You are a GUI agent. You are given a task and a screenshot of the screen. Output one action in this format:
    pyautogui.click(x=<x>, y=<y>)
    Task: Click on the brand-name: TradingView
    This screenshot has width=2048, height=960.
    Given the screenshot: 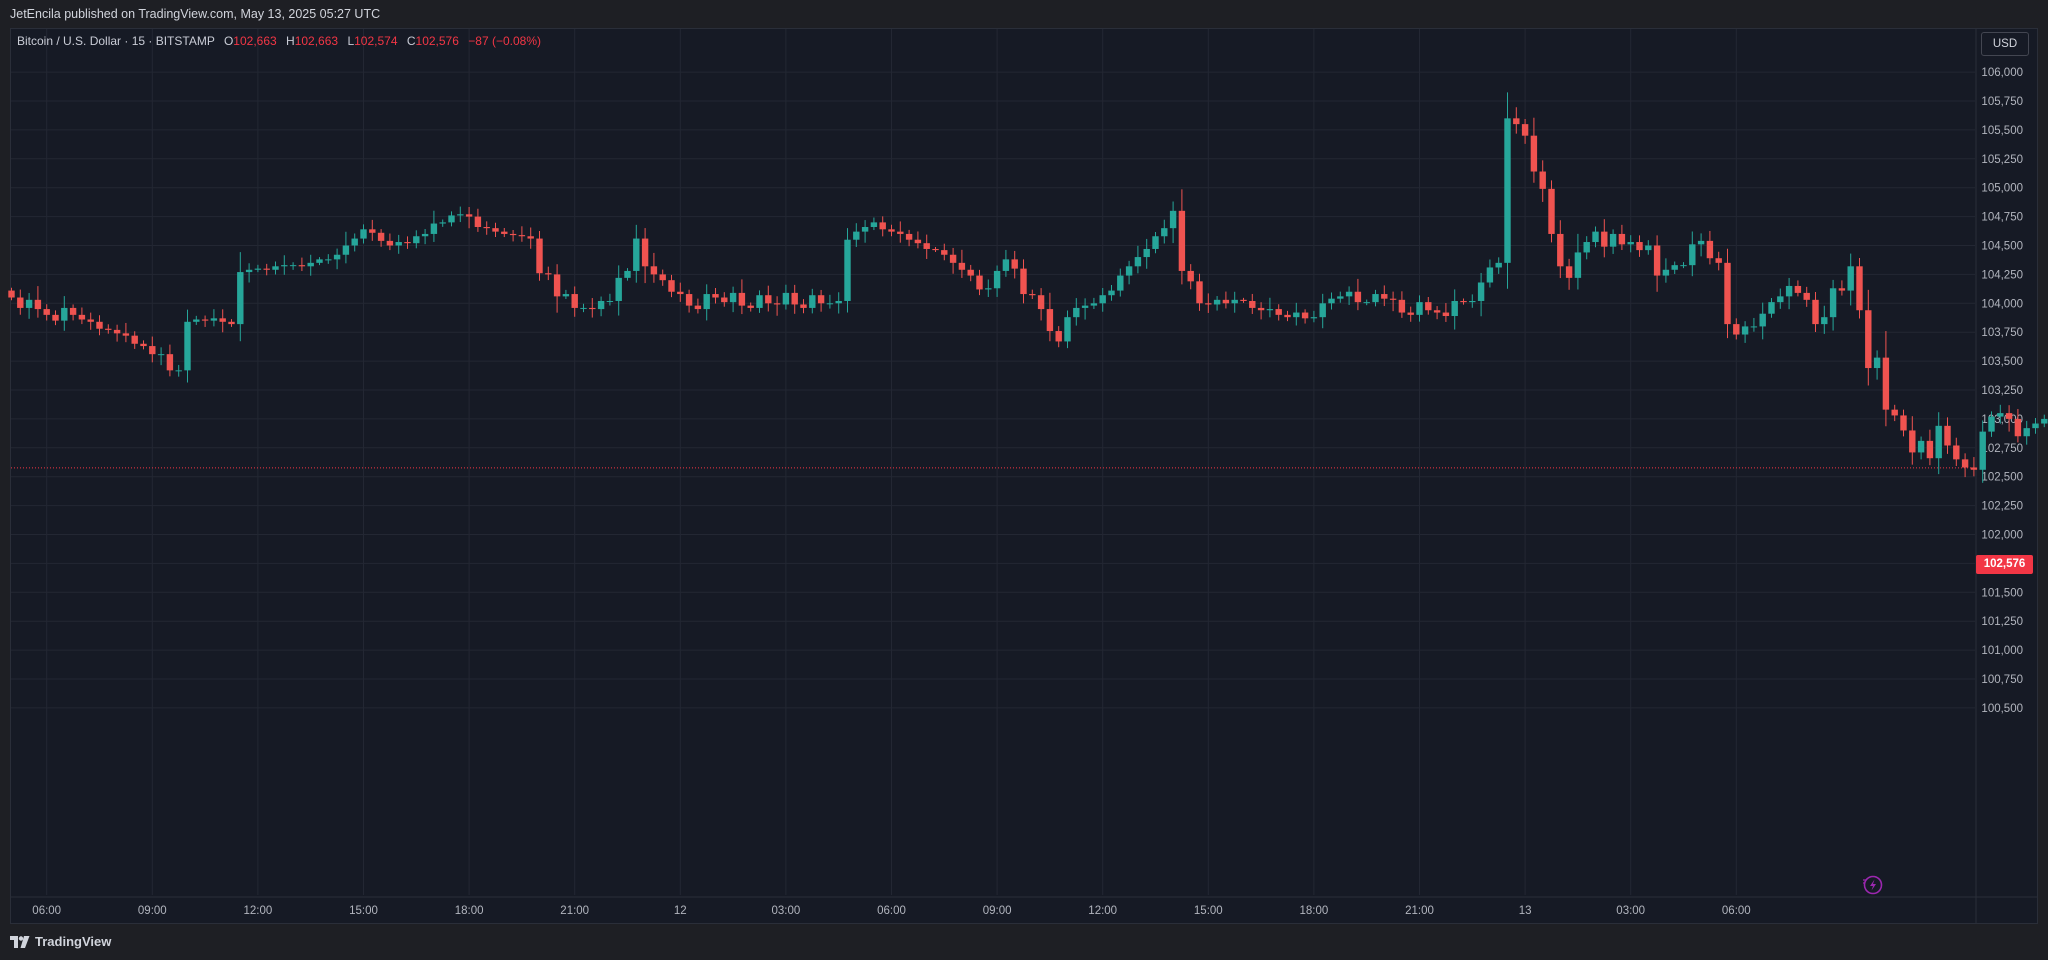 What is the action you would take?
    pyautogui.click(x=73, y=941)
    